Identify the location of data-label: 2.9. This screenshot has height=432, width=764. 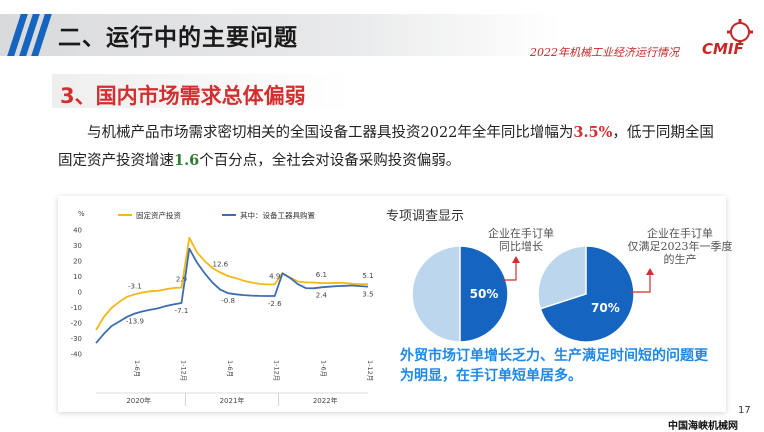
(181, 280).